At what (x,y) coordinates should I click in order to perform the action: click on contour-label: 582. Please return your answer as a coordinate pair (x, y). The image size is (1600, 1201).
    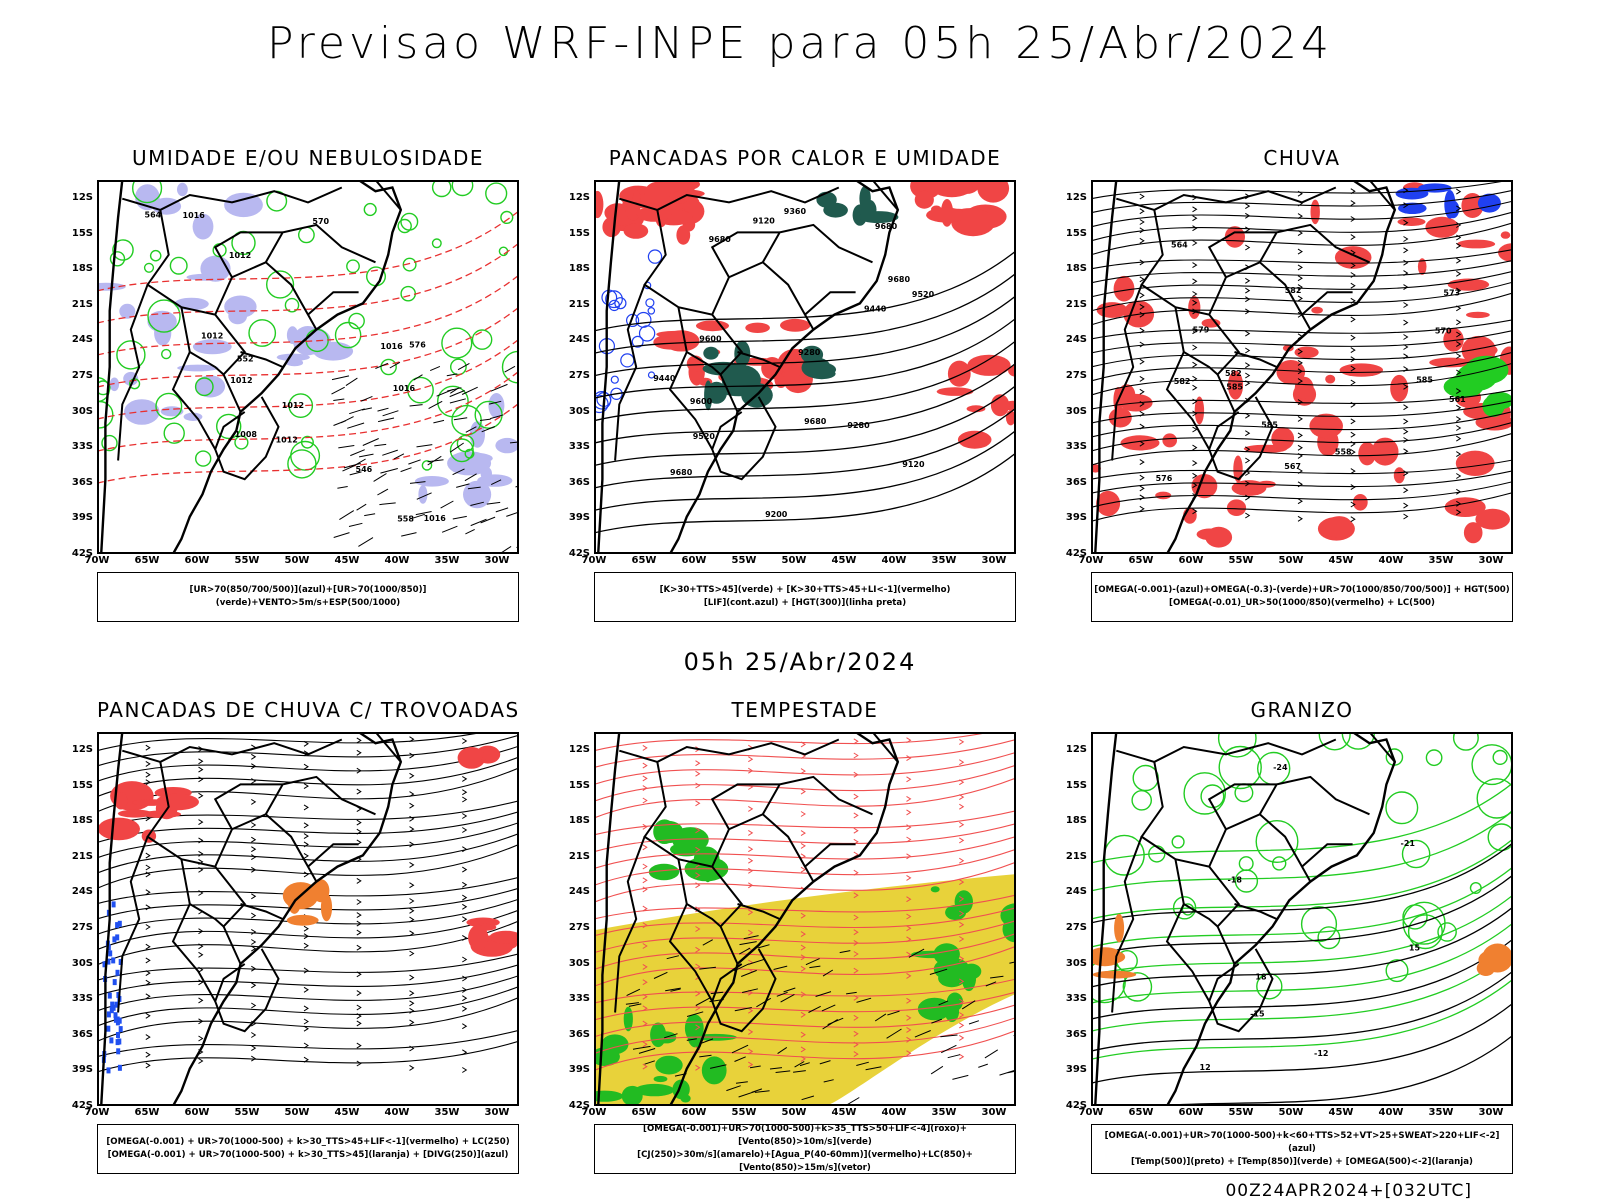
    Looking at the image, I should click on (1293, 290).